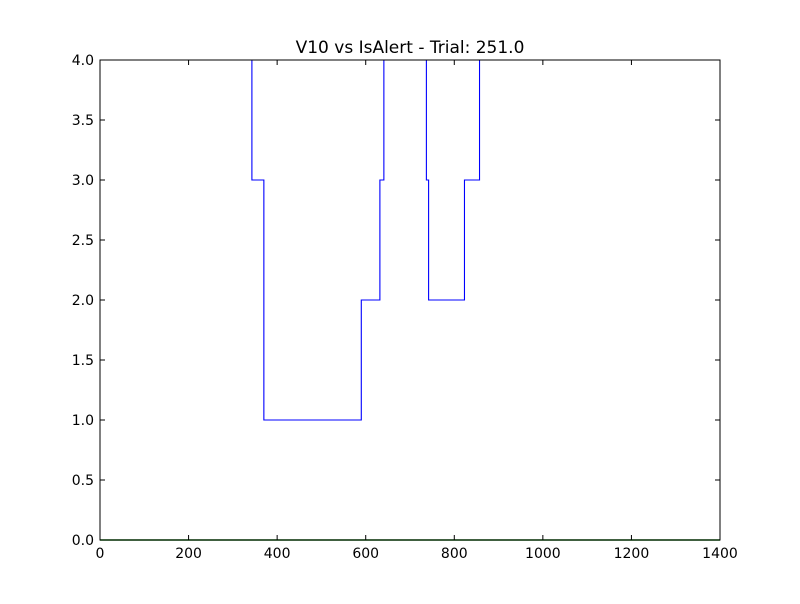 This screenshot has height=604, width=800. I want to click on y-tick-label-1: 0.5, so click(83, 481).